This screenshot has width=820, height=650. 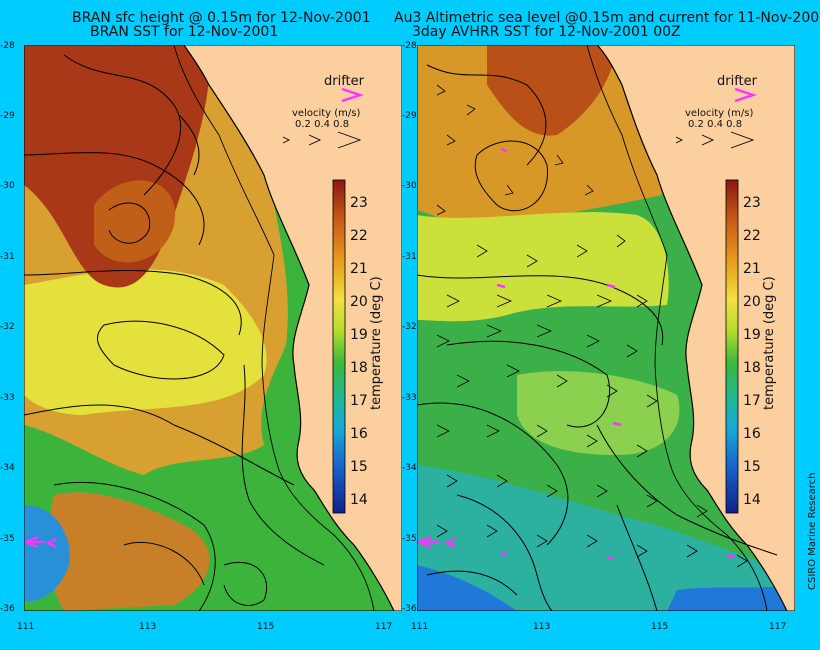 What do you see at coordinates (266, 627) in the screenshot?
I see `x-tick-left: 115` at bounding box center [266, 627].